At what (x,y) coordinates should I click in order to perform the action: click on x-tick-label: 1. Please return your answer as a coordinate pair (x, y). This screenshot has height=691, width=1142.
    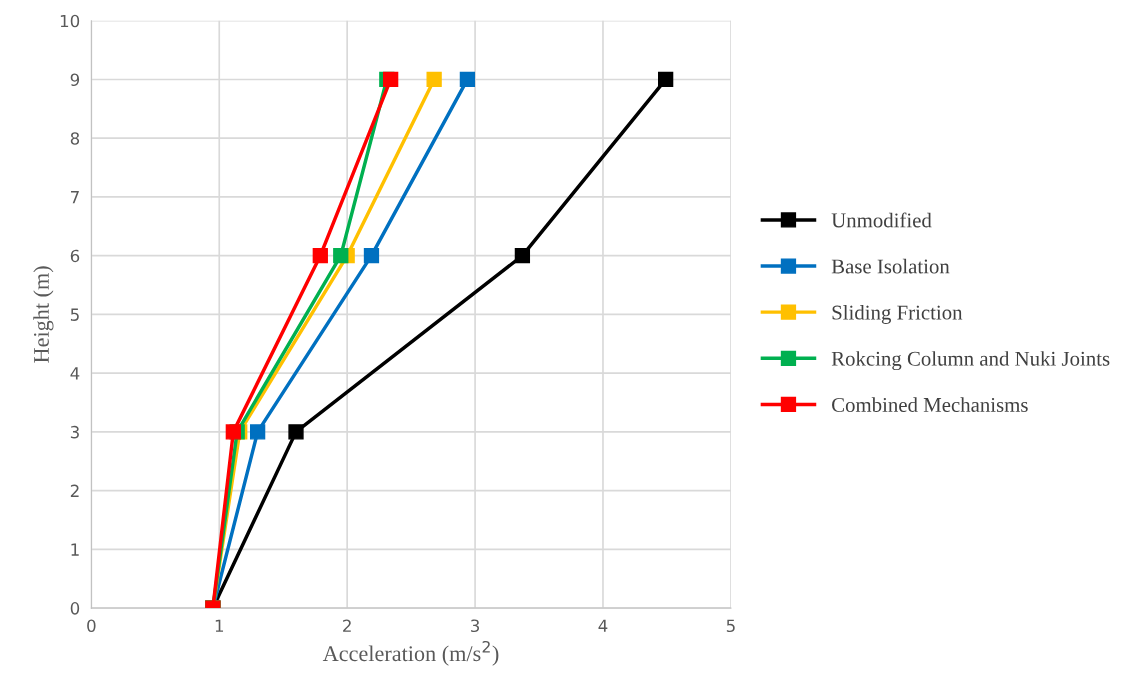
    Looking at the image, I should click on (219, 625).